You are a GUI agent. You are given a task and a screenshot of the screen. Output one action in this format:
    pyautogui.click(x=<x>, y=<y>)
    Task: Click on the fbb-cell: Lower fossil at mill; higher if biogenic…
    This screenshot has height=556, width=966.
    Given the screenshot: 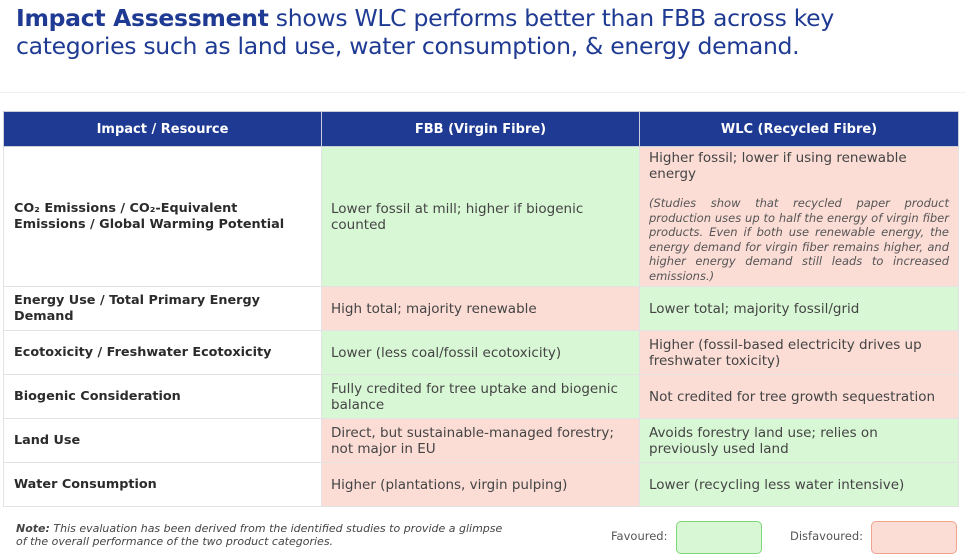 What is the action you would take?
    pyautogui.click(x=480, y=216)
    